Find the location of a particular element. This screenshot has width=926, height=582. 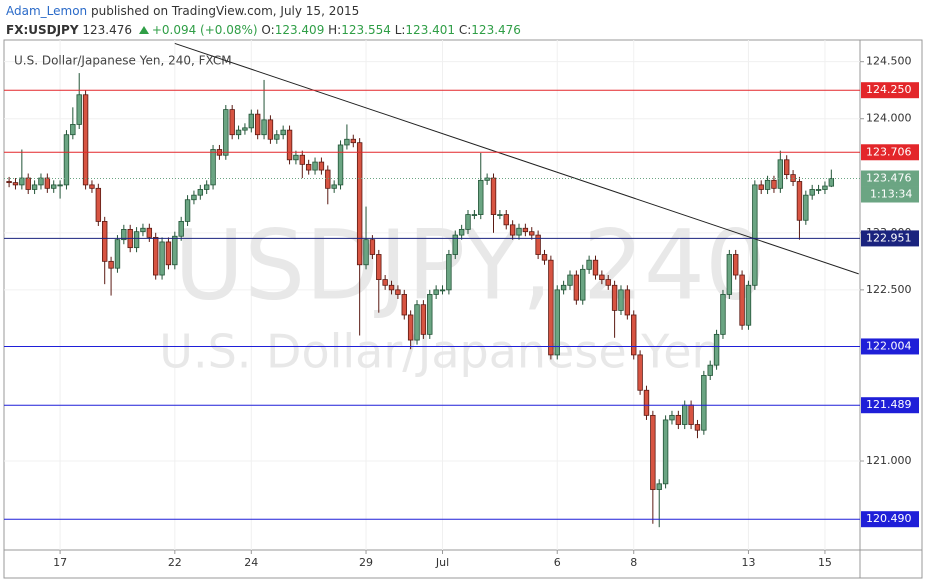

x-tick-label: 8 is located at coordinates (633, 562).